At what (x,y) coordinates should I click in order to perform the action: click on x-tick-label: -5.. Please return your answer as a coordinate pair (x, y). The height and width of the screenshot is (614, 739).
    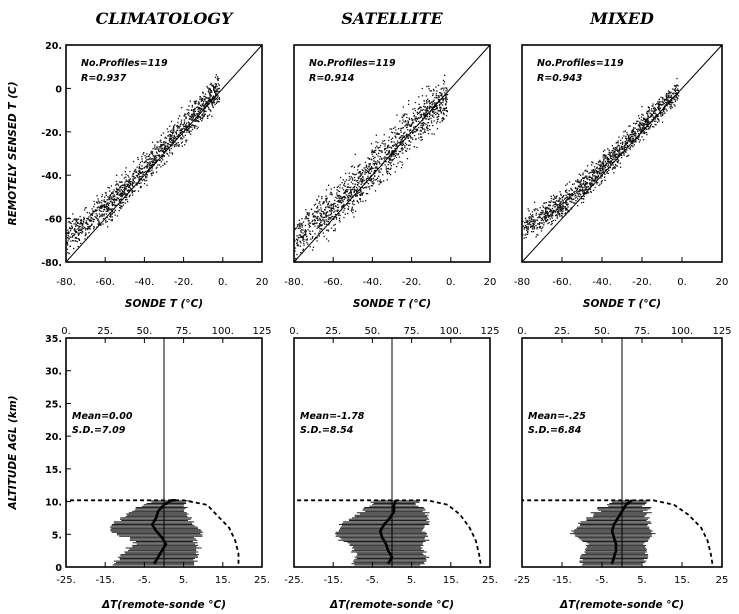
    Looking at the image, I should click on (601, 580).